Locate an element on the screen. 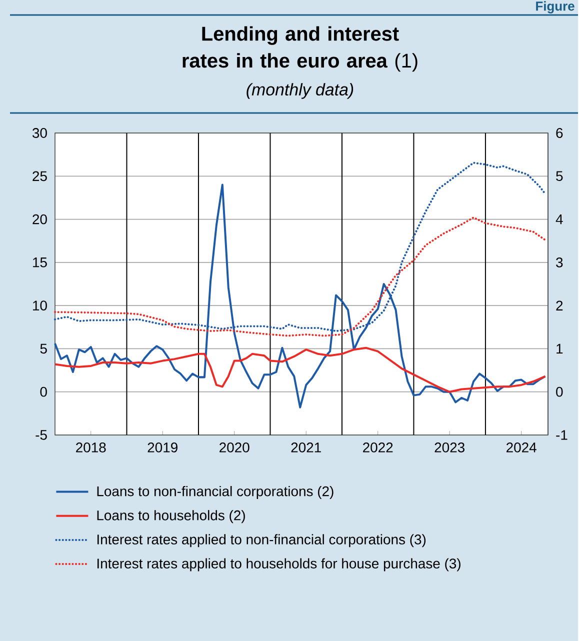 Image resolution: width=579 pixels, height=641 pixels. y2-tick-label: 6 is located at coordinates (559, 133).